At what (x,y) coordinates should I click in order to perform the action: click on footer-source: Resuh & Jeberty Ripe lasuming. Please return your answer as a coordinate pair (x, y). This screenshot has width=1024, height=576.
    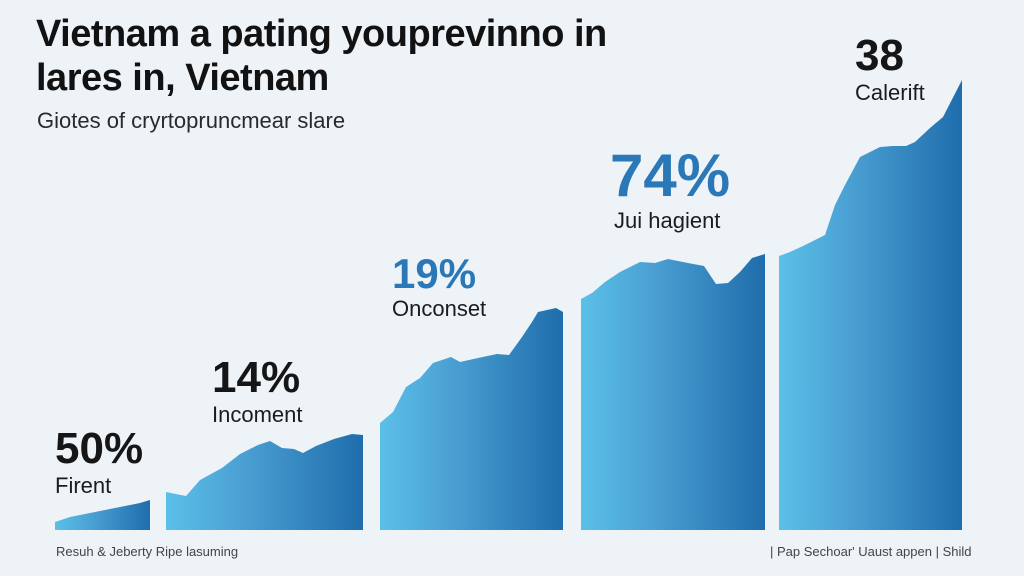
    Looking at the image, I should click on (147, 551).